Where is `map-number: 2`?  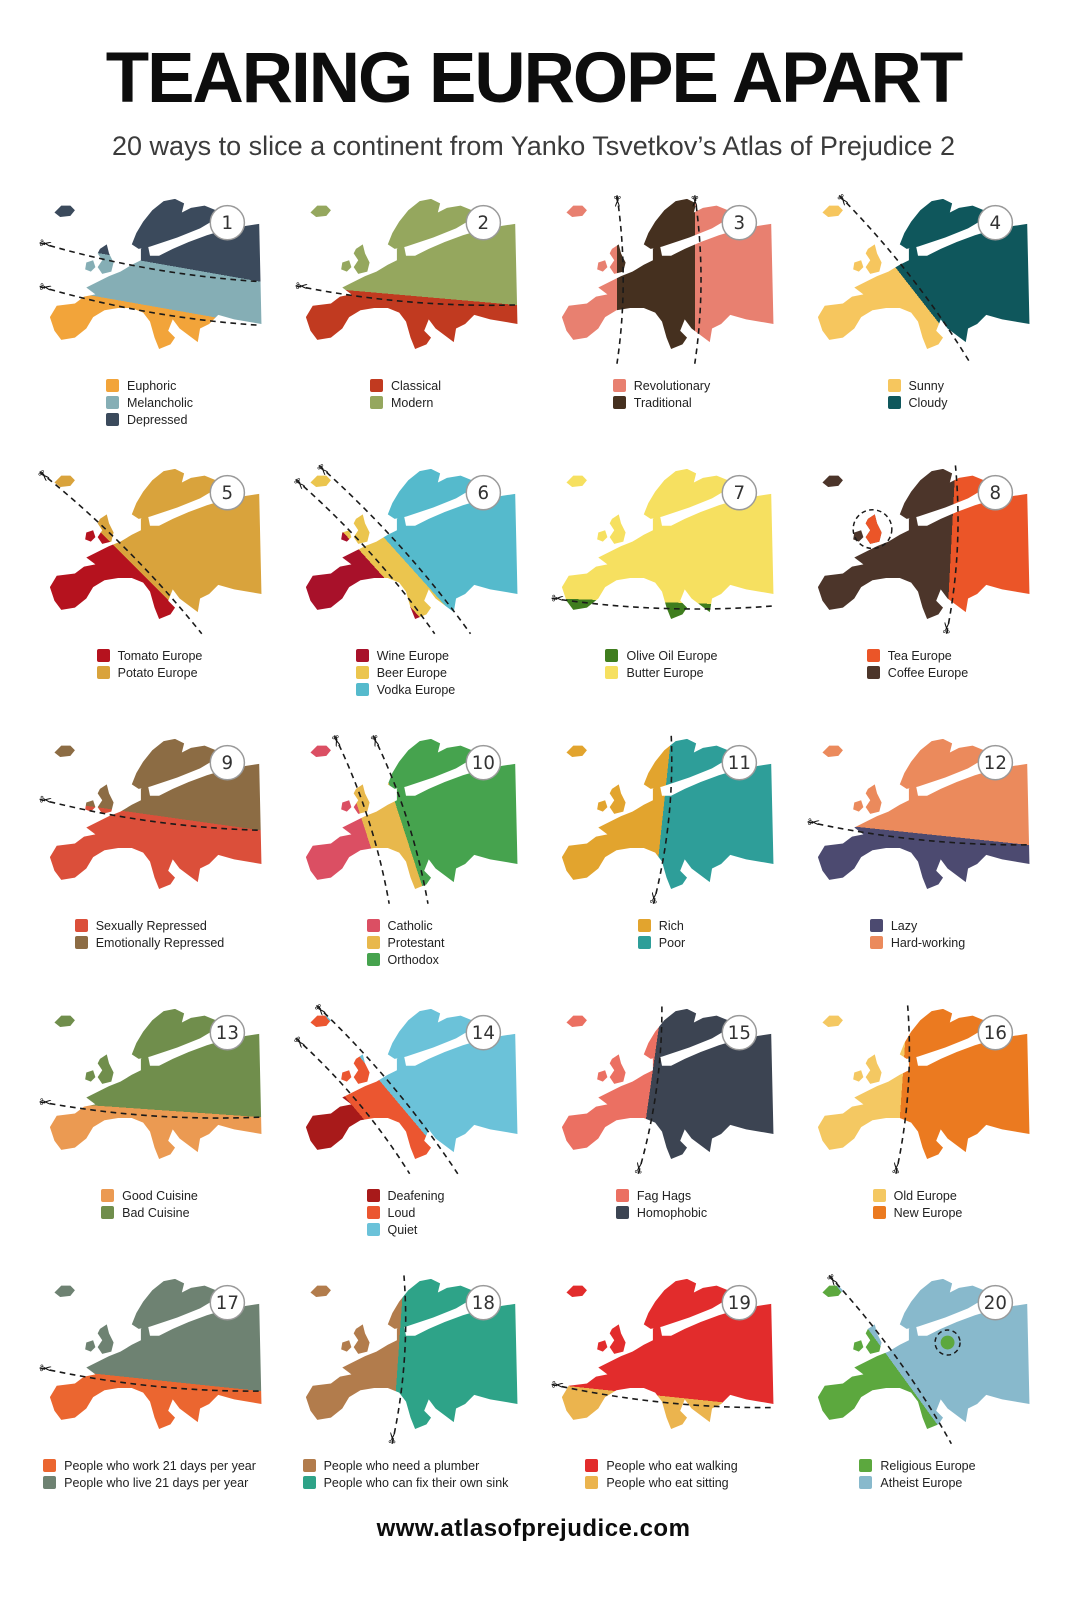
map-number: 2 is located at coordinates (483, 223).